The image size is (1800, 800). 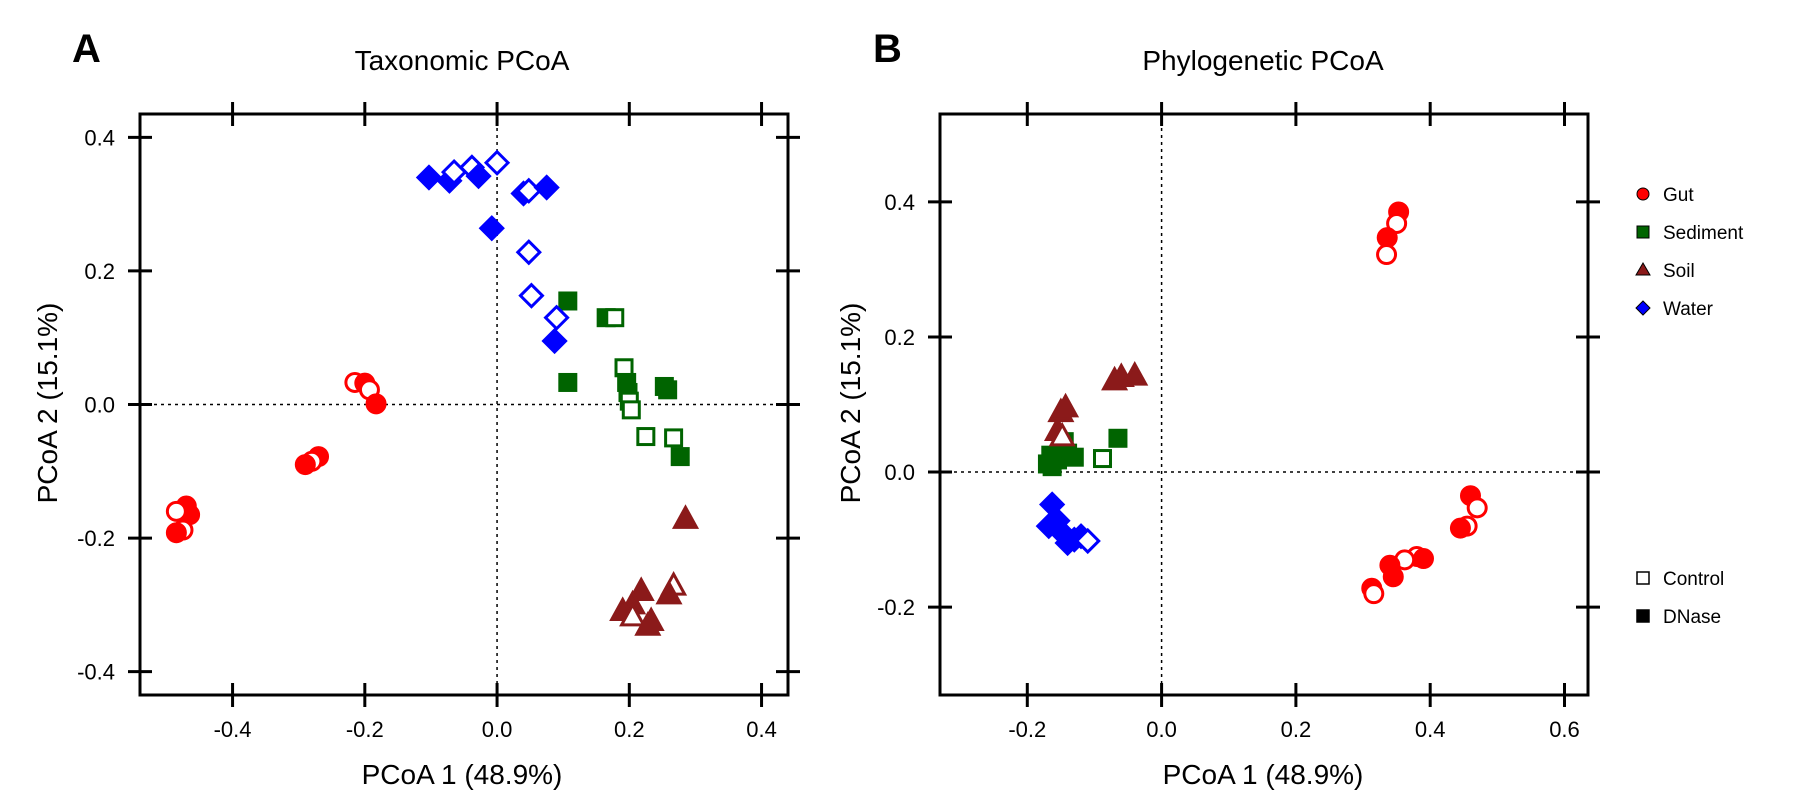 What do you see at coordinates (99, 271) in the screenshot?
I see `panel-a-y-tick-label: 0.2` at bounding box center [99, 271].